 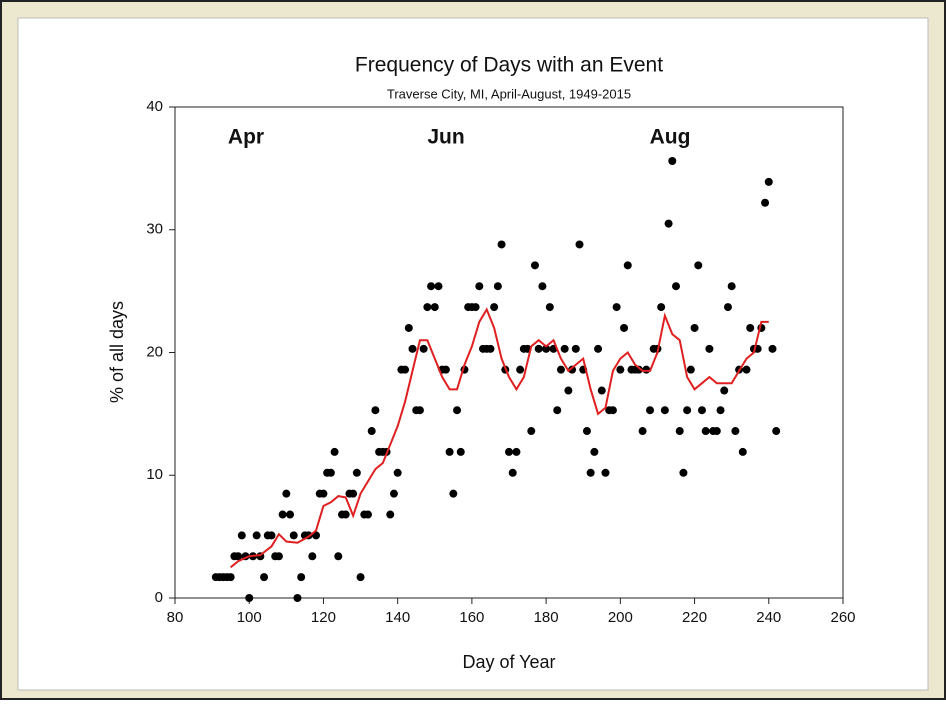 I want to click on x-tick-label: 260, so click(x=842, y=617).